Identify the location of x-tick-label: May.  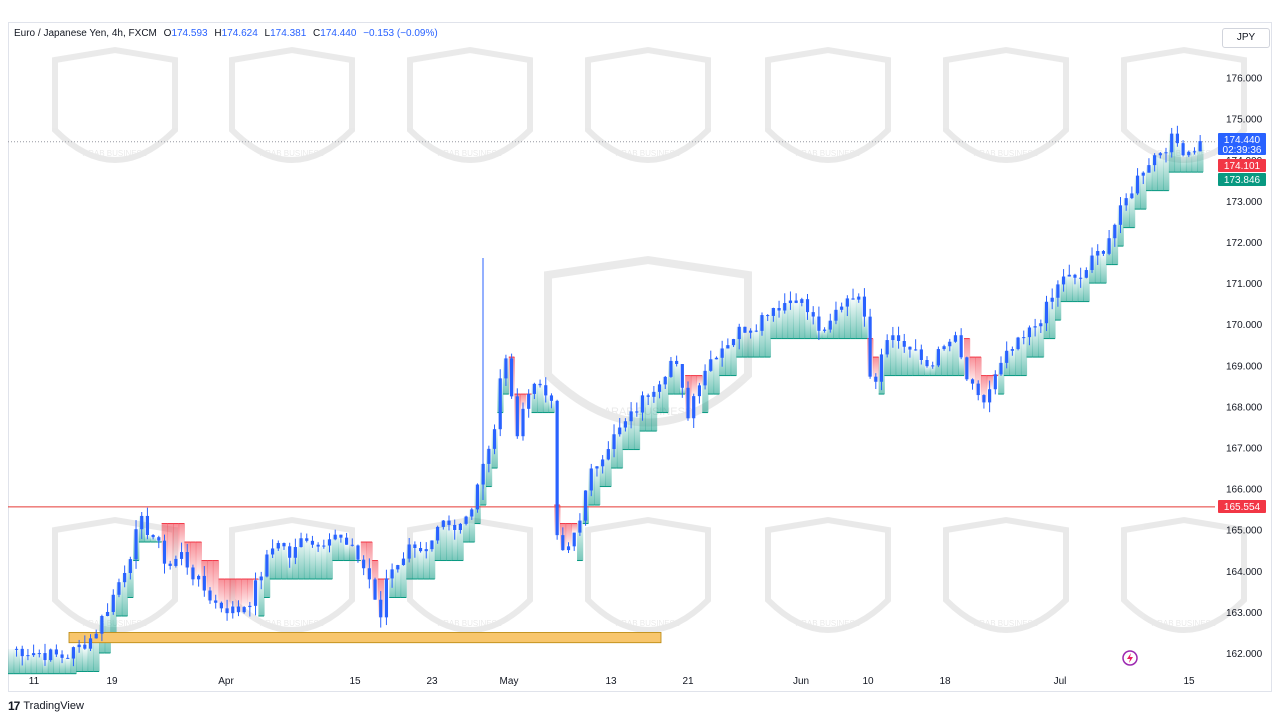
(509, 681).